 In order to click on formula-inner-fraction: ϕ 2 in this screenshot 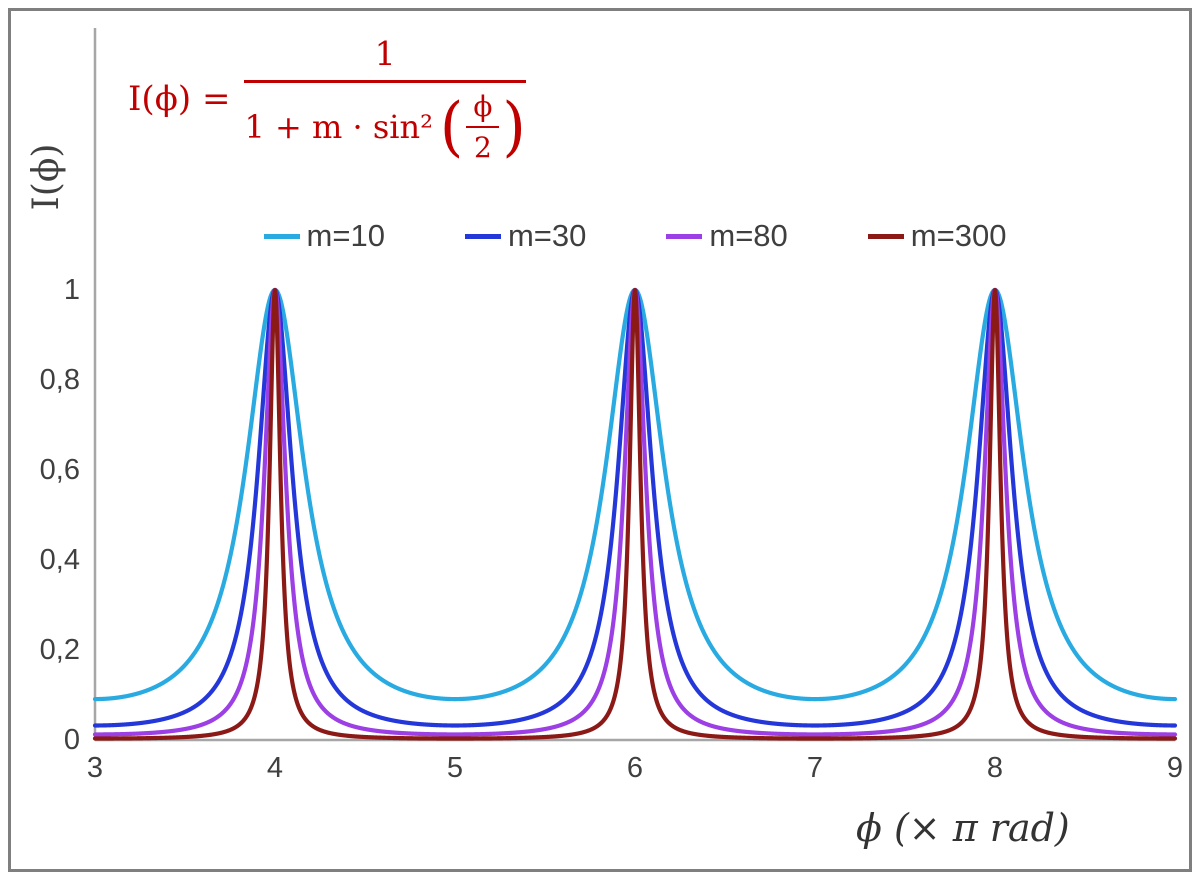, I will do `click(483, 127)`.